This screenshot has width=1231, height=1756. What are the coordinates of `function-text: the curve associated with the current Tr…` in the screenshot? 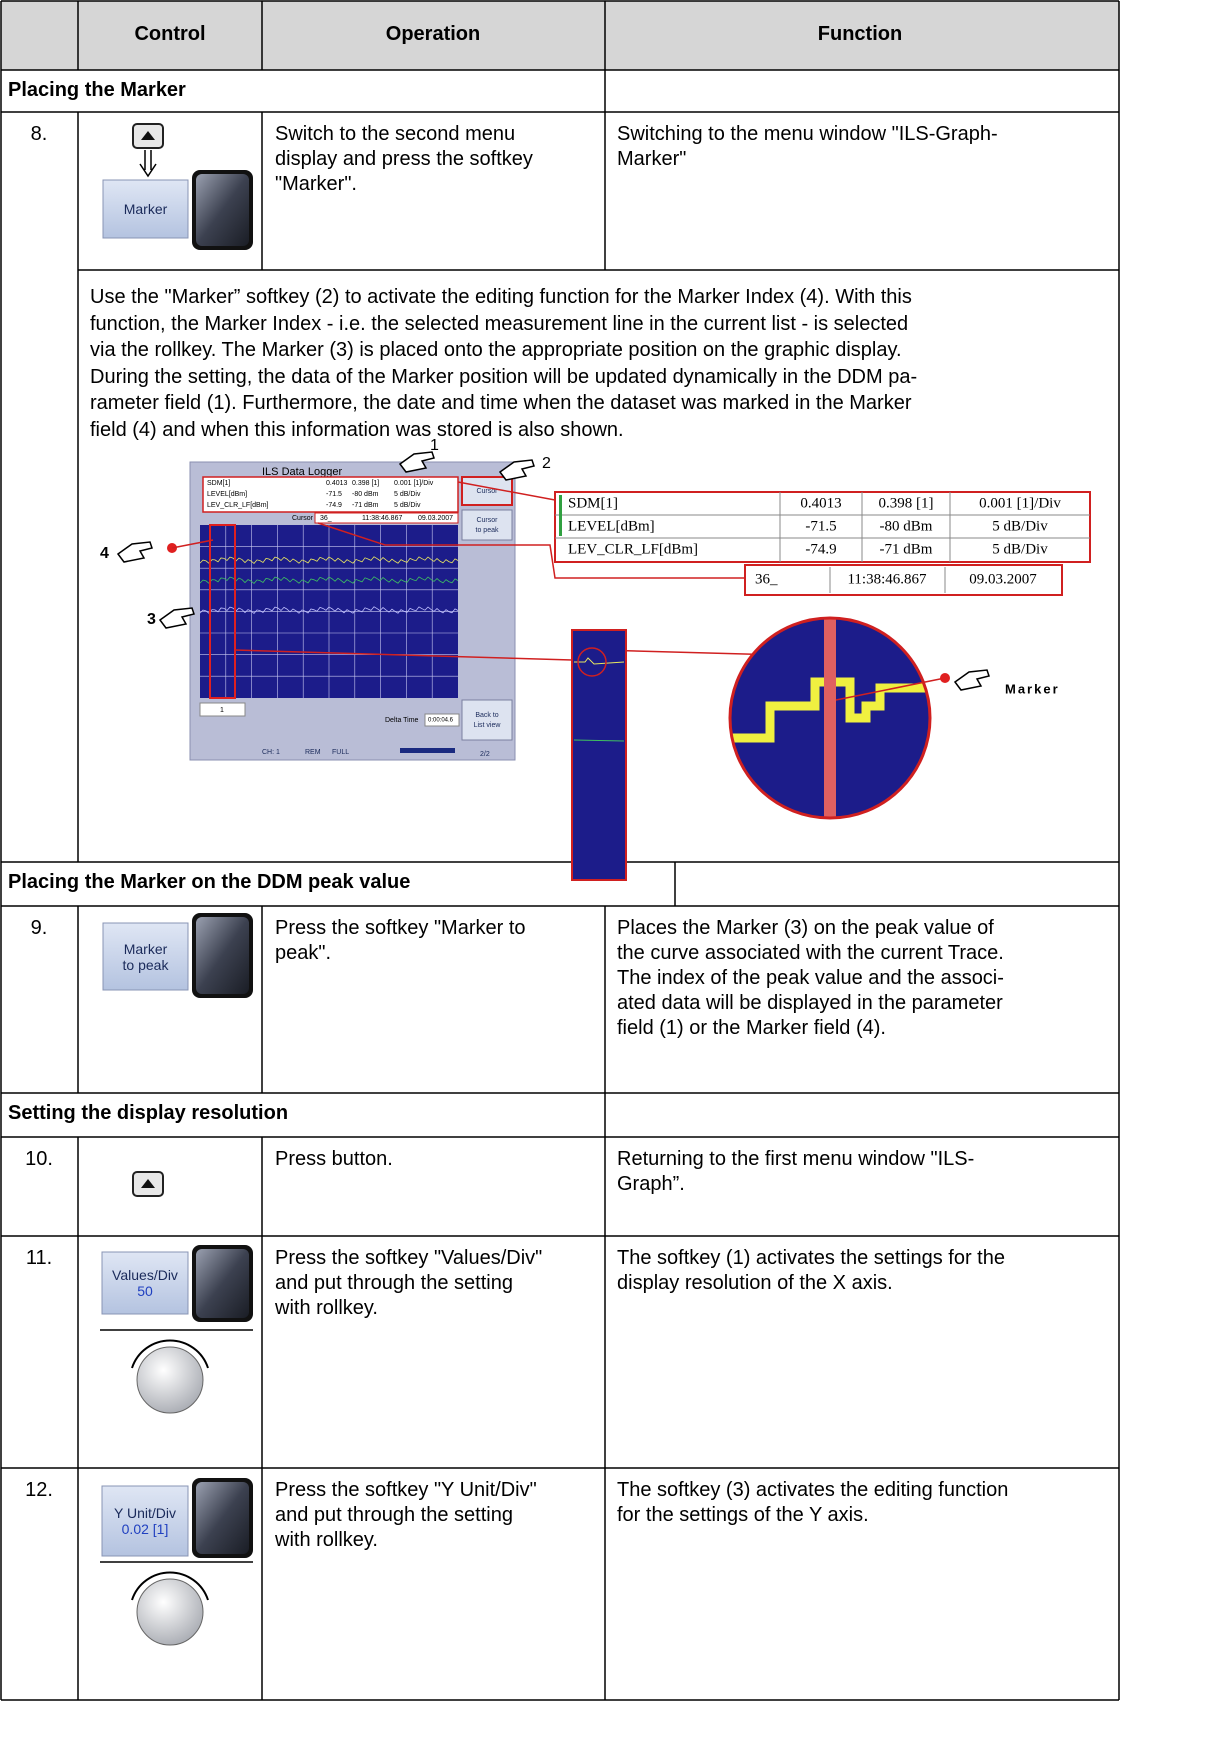 It's located at (810, 953).